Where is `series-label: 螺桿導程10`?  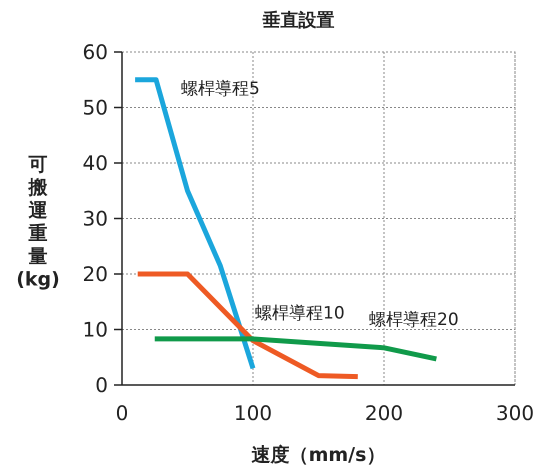
series-label: 螺桿導程10 is located at coordinates (300, 314).